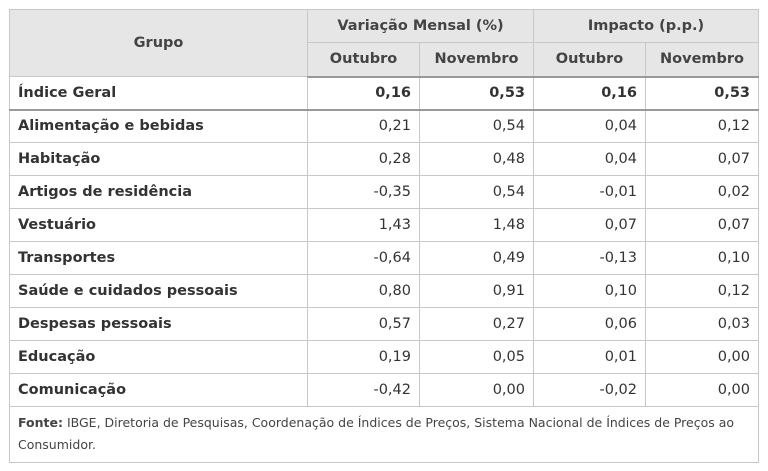 The width and height of the screenshot is (768, 471). What do you see at coordinates (589, 291) in the screenshot?
I see `cell-impact-october: 0,10` at bounding box center [589, 291].